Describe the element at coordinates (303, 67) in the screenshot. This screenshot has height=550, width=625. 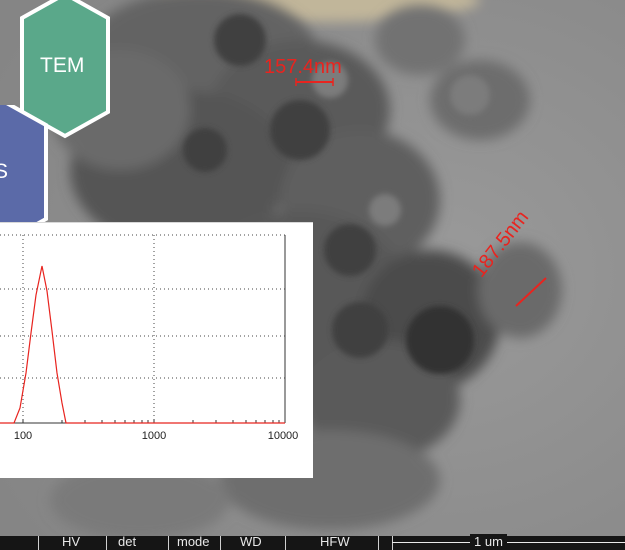
I see `particle-size-annotation-1: 157.4nm` at that location.